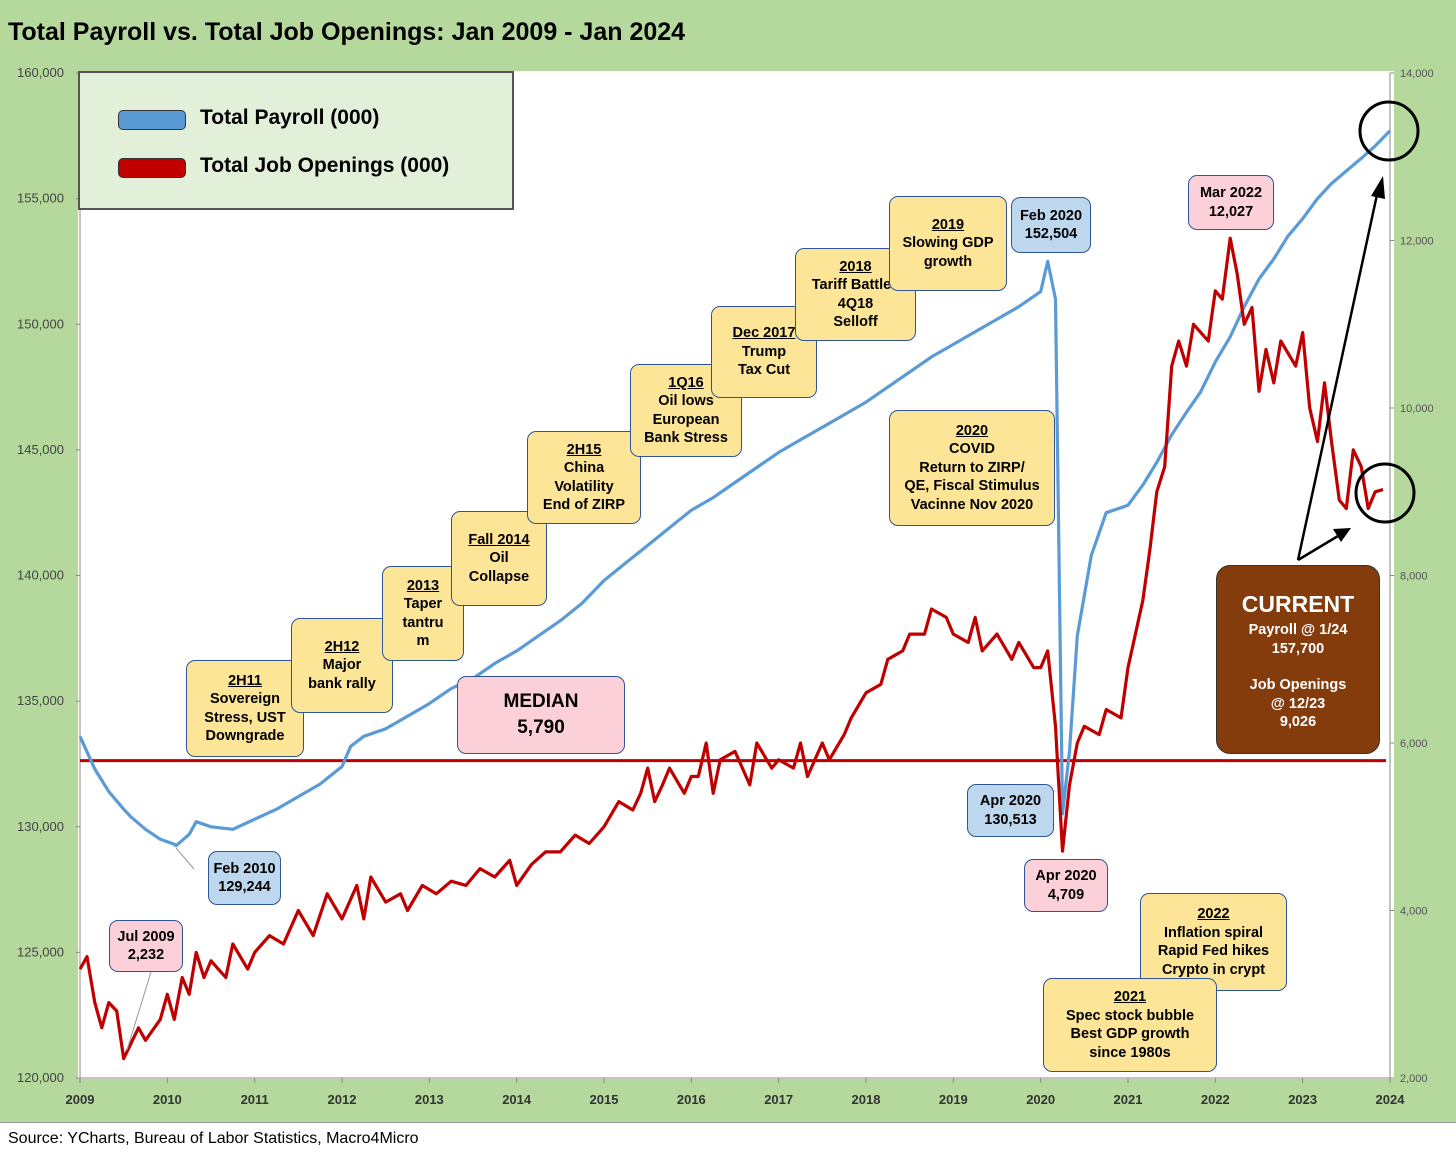 The width and height of the screenshot is (1456, 1160). I want to click on annotation-2022-line: Inflation spiral, so click(1213, 932).